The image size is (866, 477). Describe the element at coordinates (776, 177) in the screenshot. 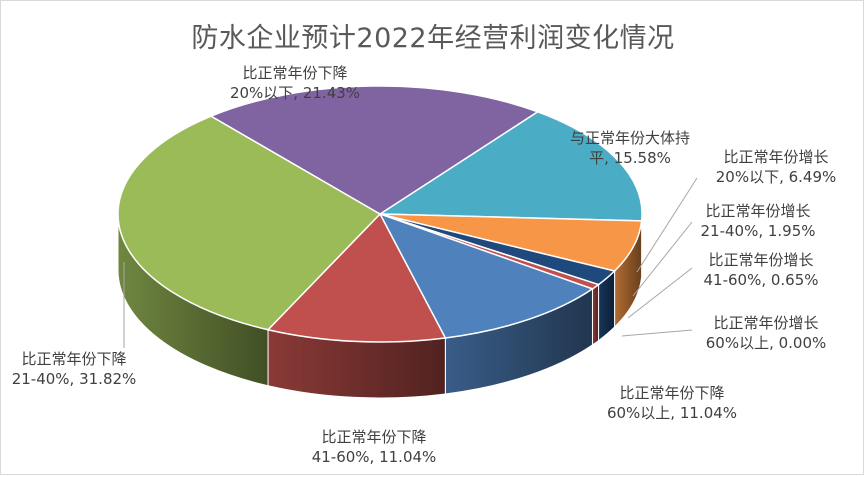

I see `data-label-line: 20%以下, 6.49%` at that location.